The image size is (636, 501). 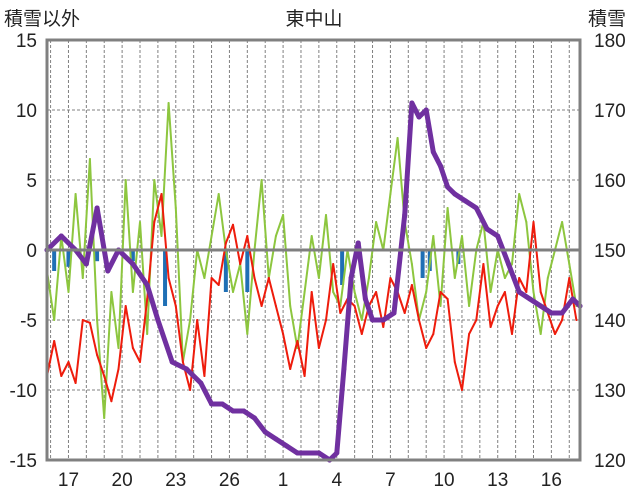 I want to click on x-axis-ticks: 17 20 23 26 1 4 7 10 13 16, so click(x=310, y=480).